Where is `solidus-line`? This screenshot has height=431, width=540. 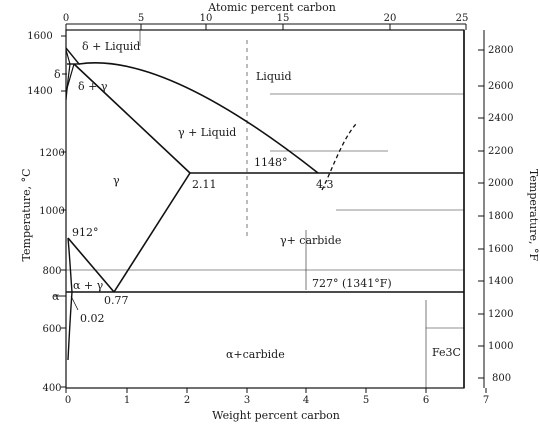
solidus-line is located at coordinates (132, 118).